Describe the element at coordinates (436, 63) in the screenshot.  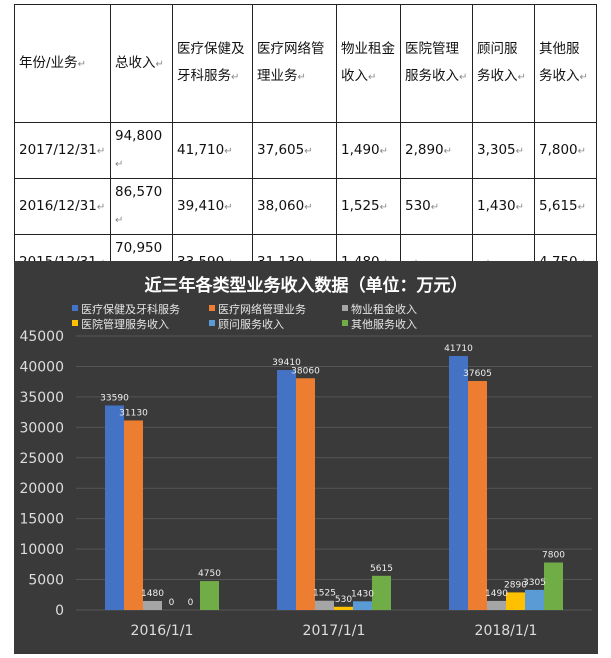
I see `header-cell-hospital-mgmt: 医院管理服务收入↵` at that location.